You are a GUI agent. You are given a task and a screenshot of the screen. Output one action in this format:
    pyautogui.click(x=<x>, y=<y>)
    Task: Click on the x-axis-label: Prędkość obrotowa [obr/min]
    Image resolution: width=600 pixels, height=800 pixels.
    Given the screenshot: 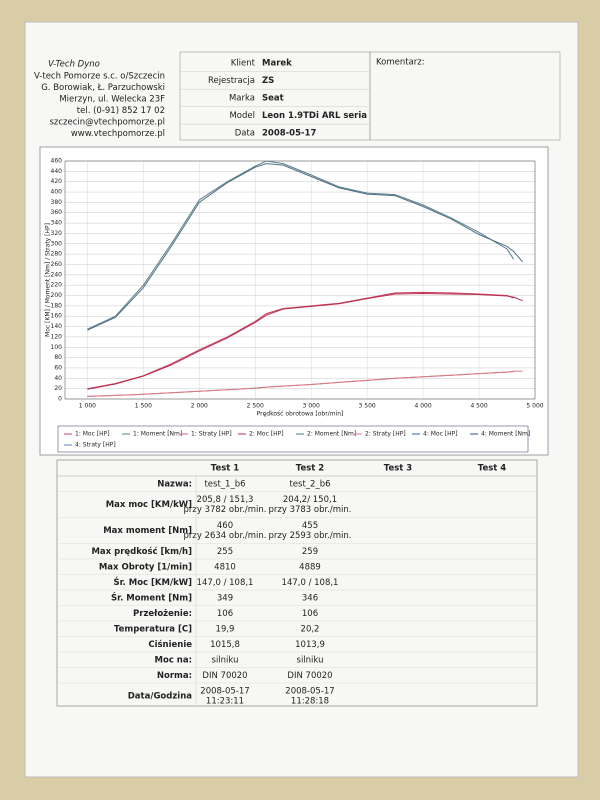 What is the action you would take?
    pyautogui.click(x=300, y=414)
    